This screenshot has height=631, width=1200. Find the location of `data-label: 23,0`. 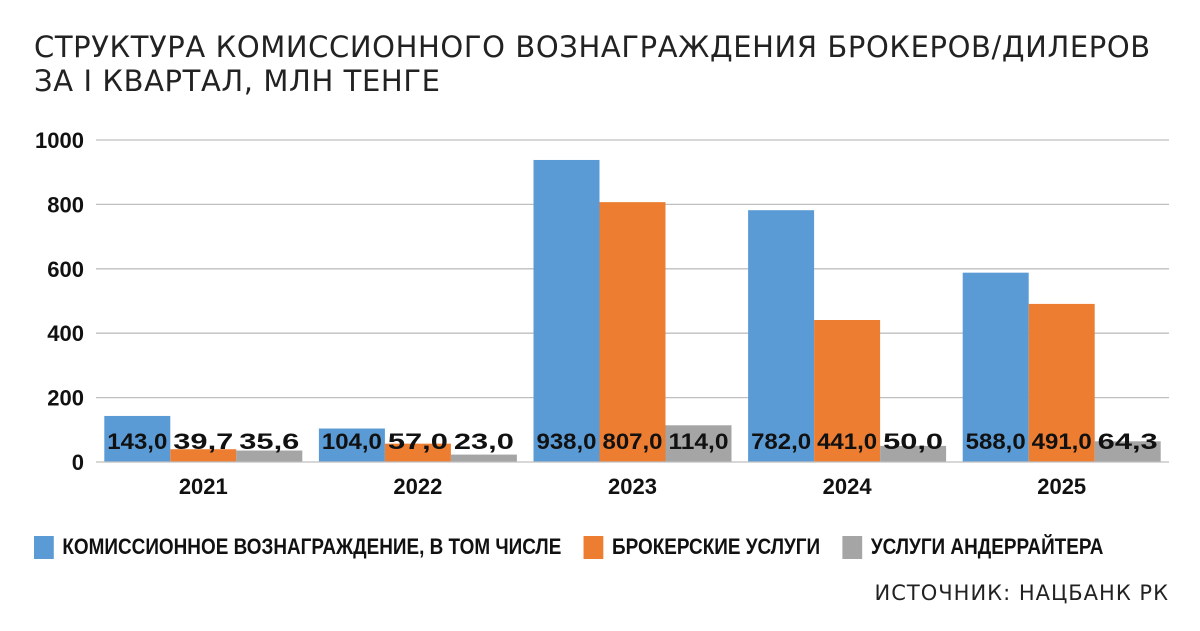

data-label: 23,0 is located at coordinates (484, 441).